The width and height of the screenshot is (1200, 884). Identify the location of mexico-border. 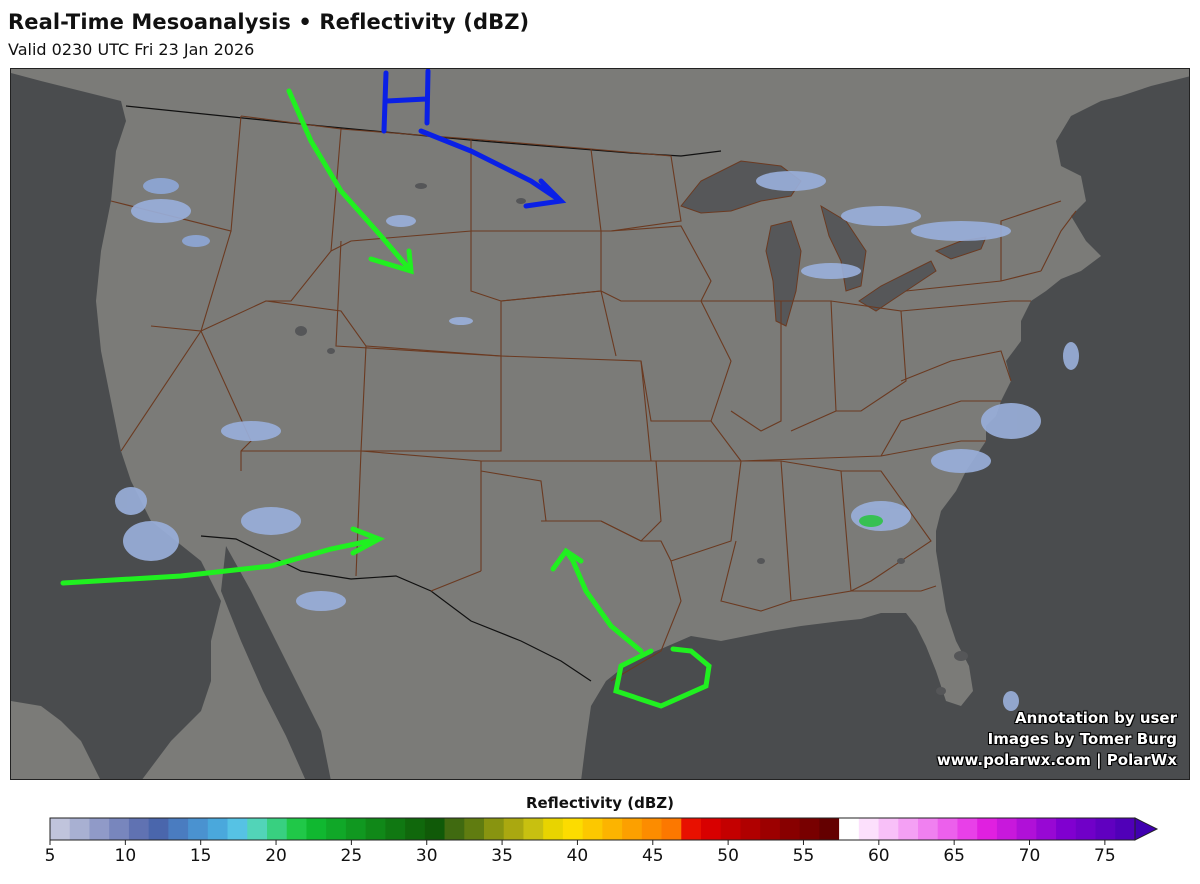
(396, 608).